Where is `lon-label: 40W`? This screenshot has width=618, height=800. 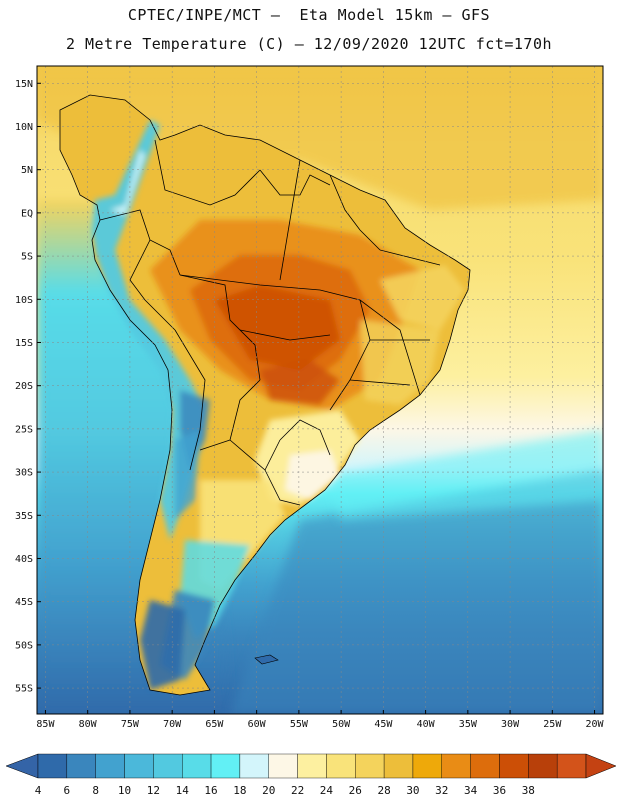 lon-label: 40W is located at coordinates (426, 724).